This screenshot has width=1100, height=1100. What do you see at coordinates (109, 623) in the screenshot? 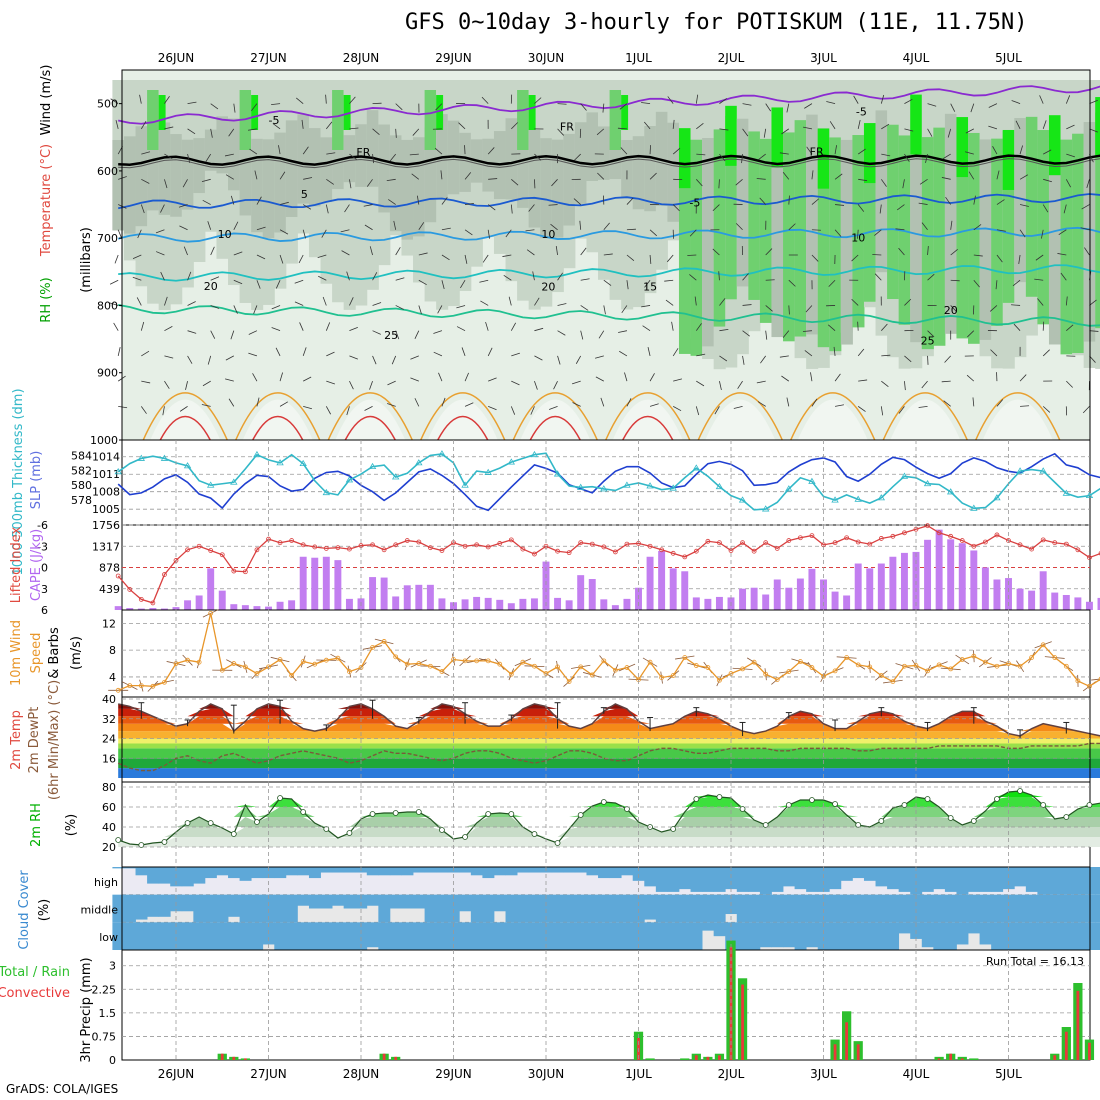
I see `wind-y-tick: 12` at bounding box center [109, 623].